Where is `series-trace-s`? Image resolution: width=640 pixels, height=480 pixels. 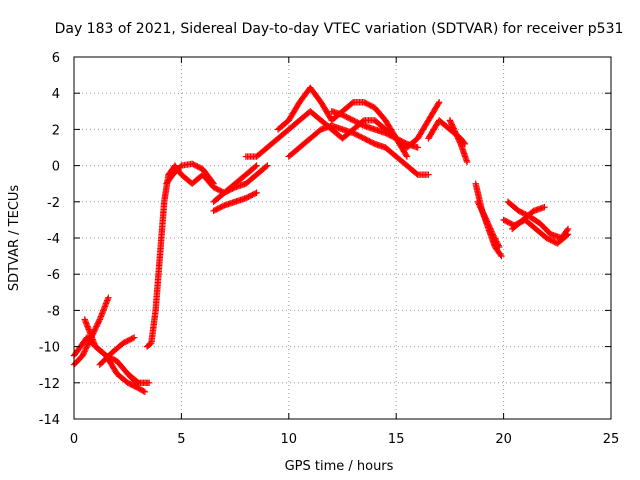
series-trace-s is located at coordinates (538, 220).